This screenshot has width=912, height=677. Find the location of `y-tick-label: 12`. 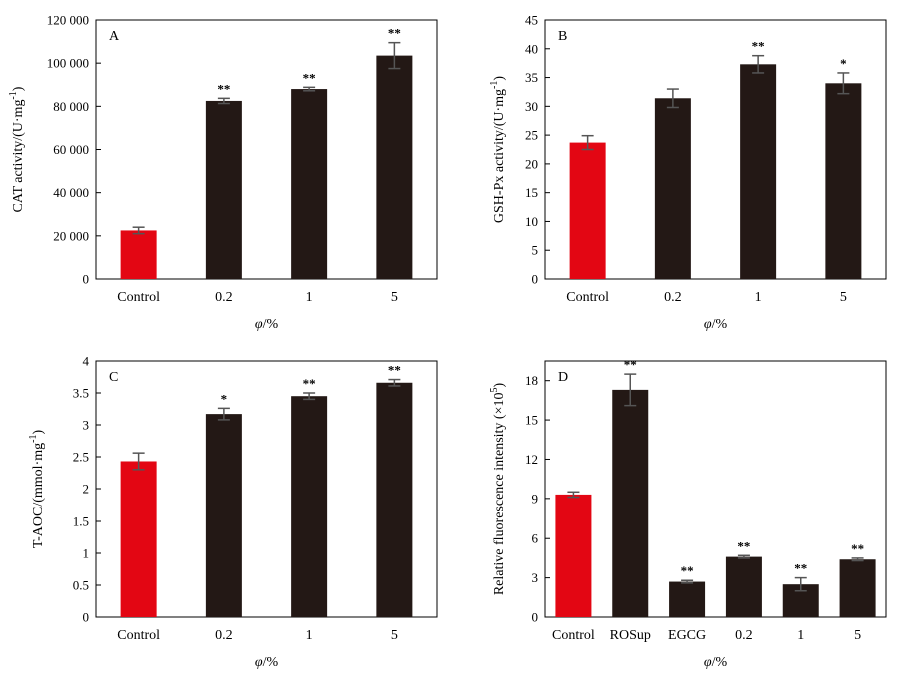

y-tick-label: 12 is located at coordinates (531, 459).